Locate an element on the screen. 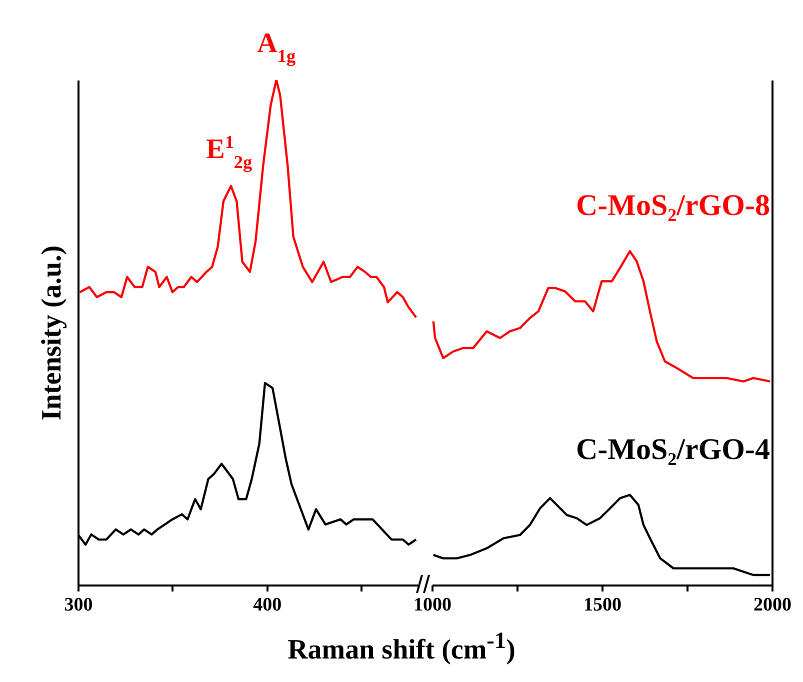 Image resolution: width=803 pixels, height=682 pixels. y-axis-title: Intensity (a.u.) is located at coordinates (52, 333).